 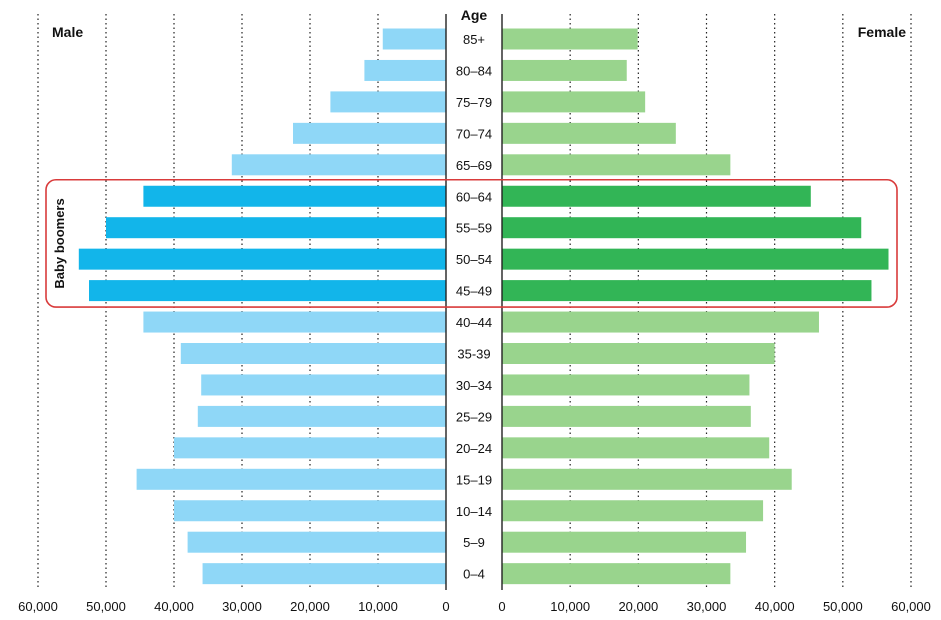 I want to click on age-label: 65–69, so click(x=474, y=165).